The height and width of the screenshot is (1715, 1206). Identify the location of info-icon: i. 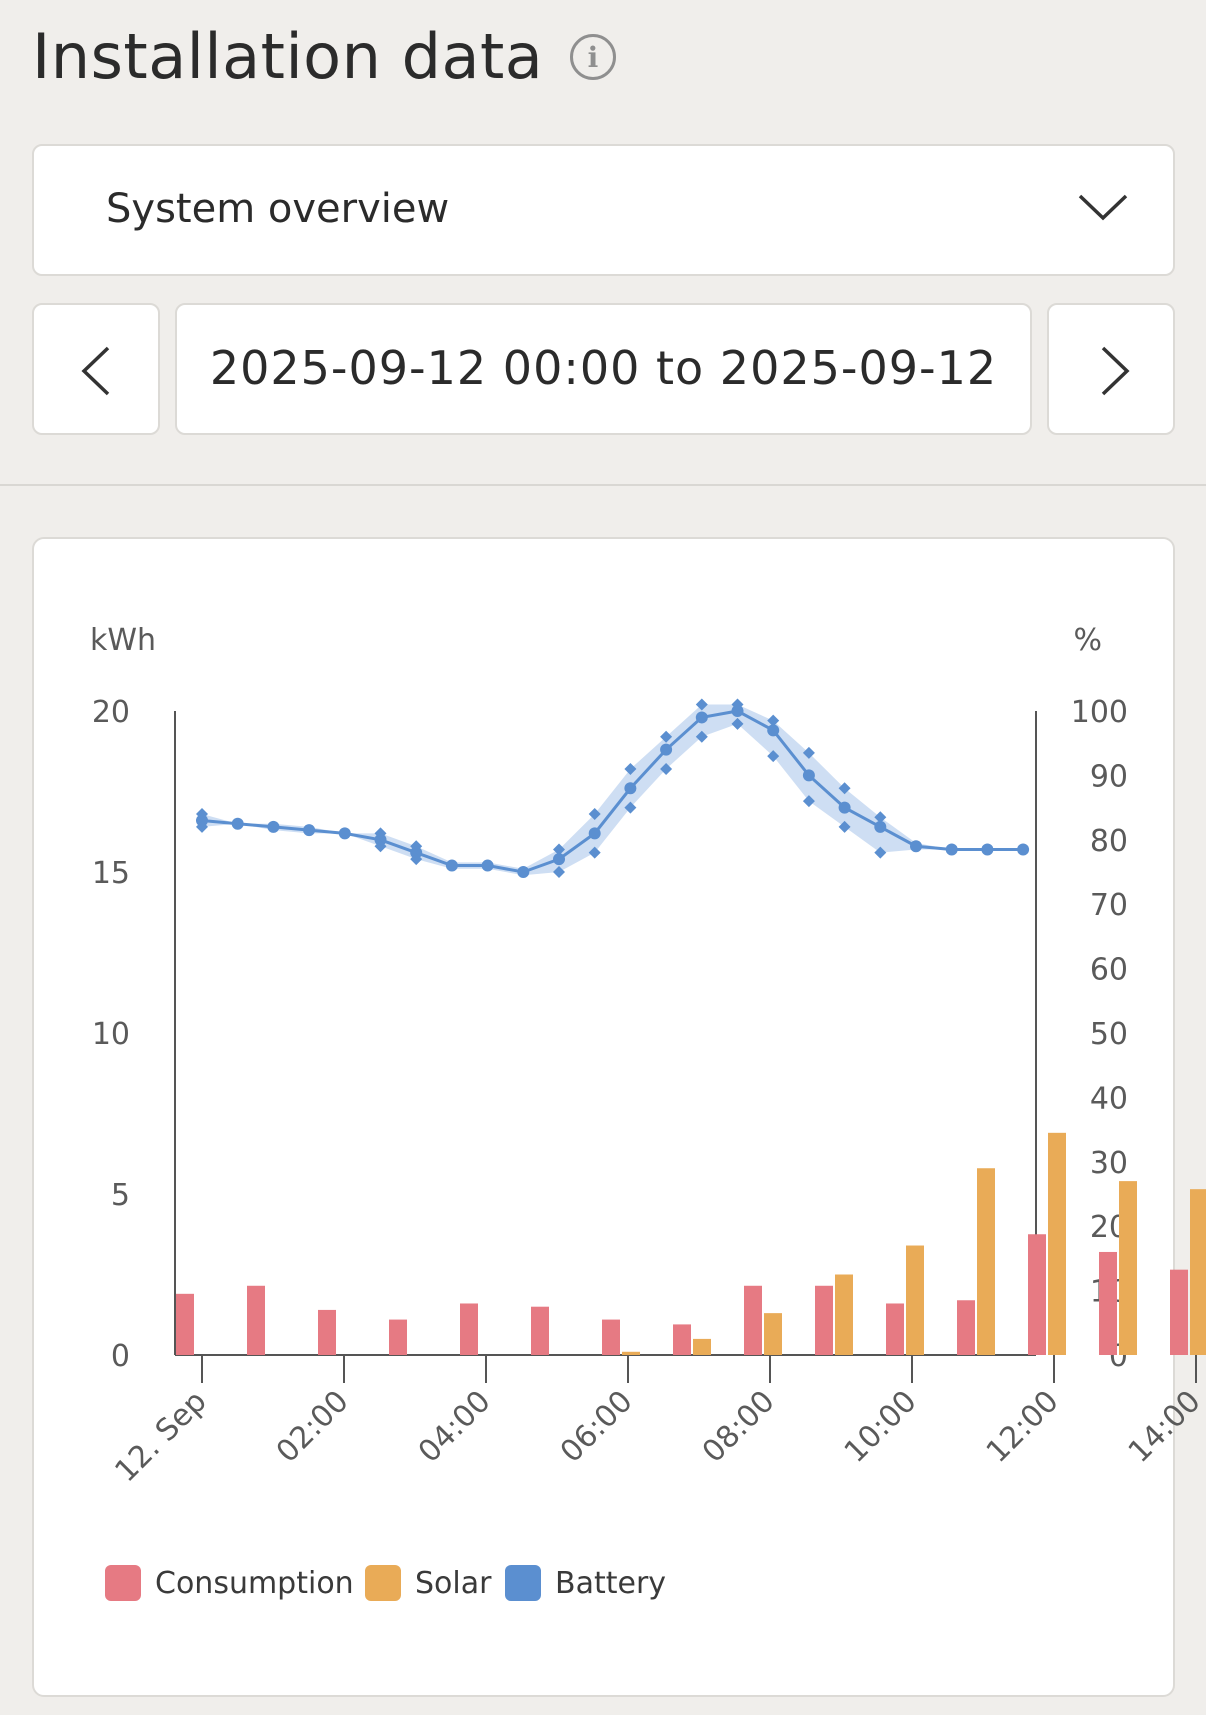
(593, 57).